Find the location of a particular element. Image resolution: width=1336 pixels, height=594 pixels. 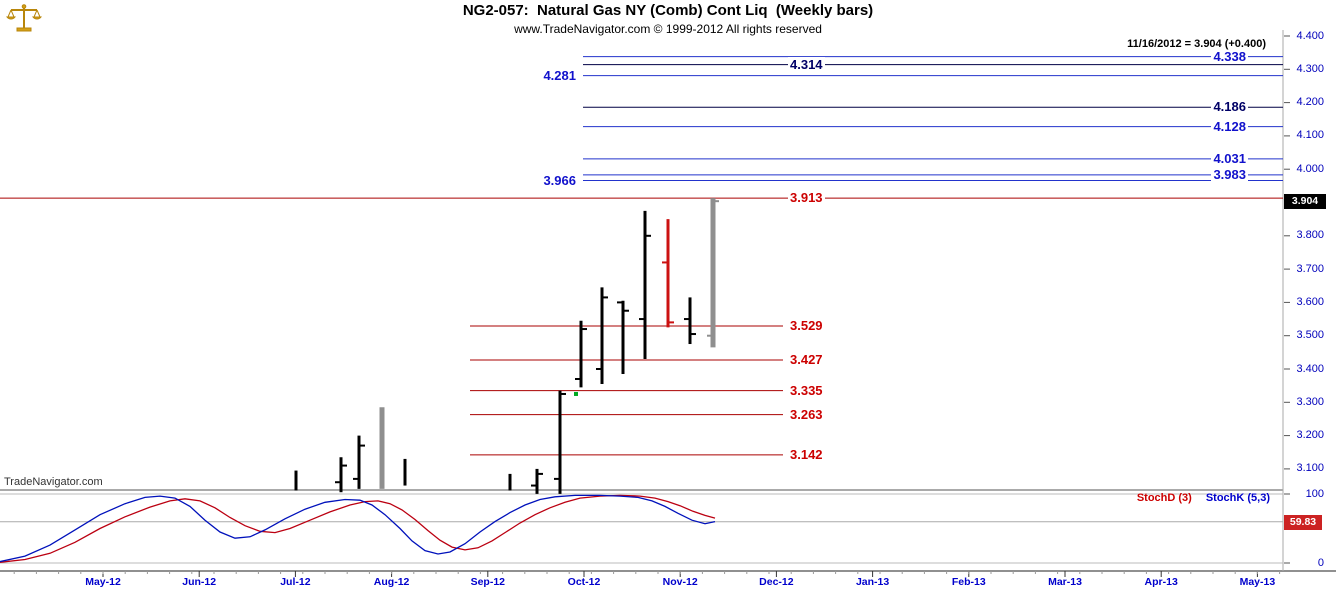

blue-level-label: 4.338 is located at coordinates (1229, 56).